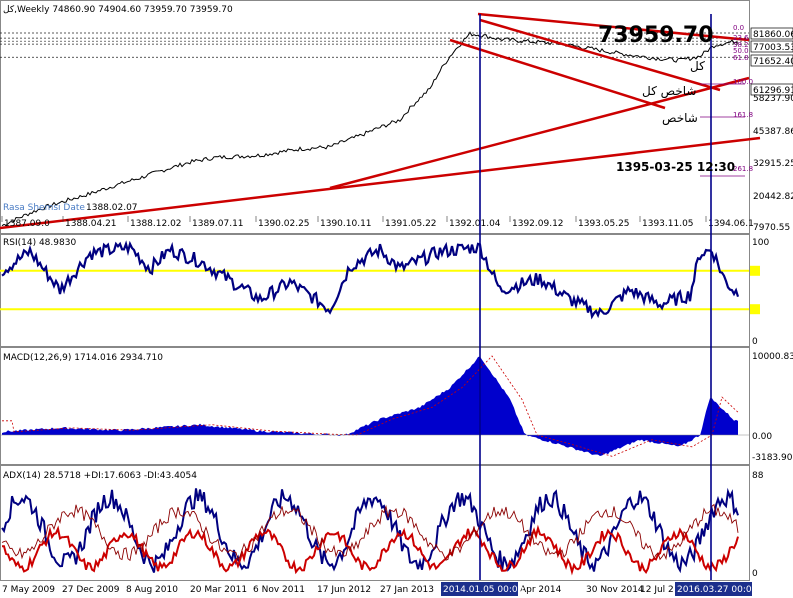 This screenshot has height=598, width=793. What do you see at coordinates (475, 224) in the screenshot?
I see `shamsi-date: 1392.01.04` at bounding box center [475, 224].